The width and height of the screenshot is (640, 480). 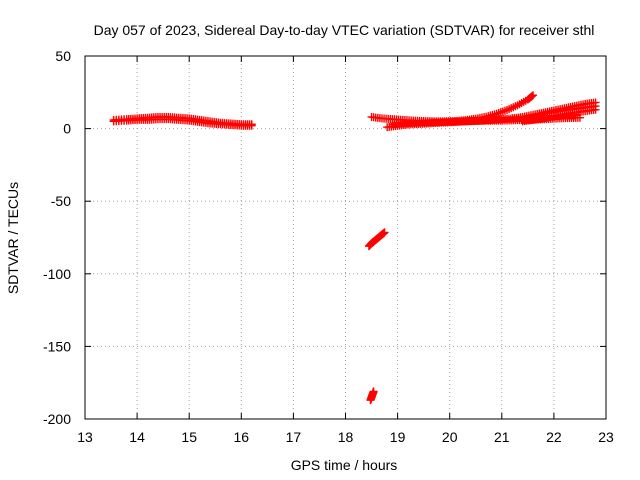 I want to click on x-axis-label: GPS time / hours, so click(x=344, y=465).